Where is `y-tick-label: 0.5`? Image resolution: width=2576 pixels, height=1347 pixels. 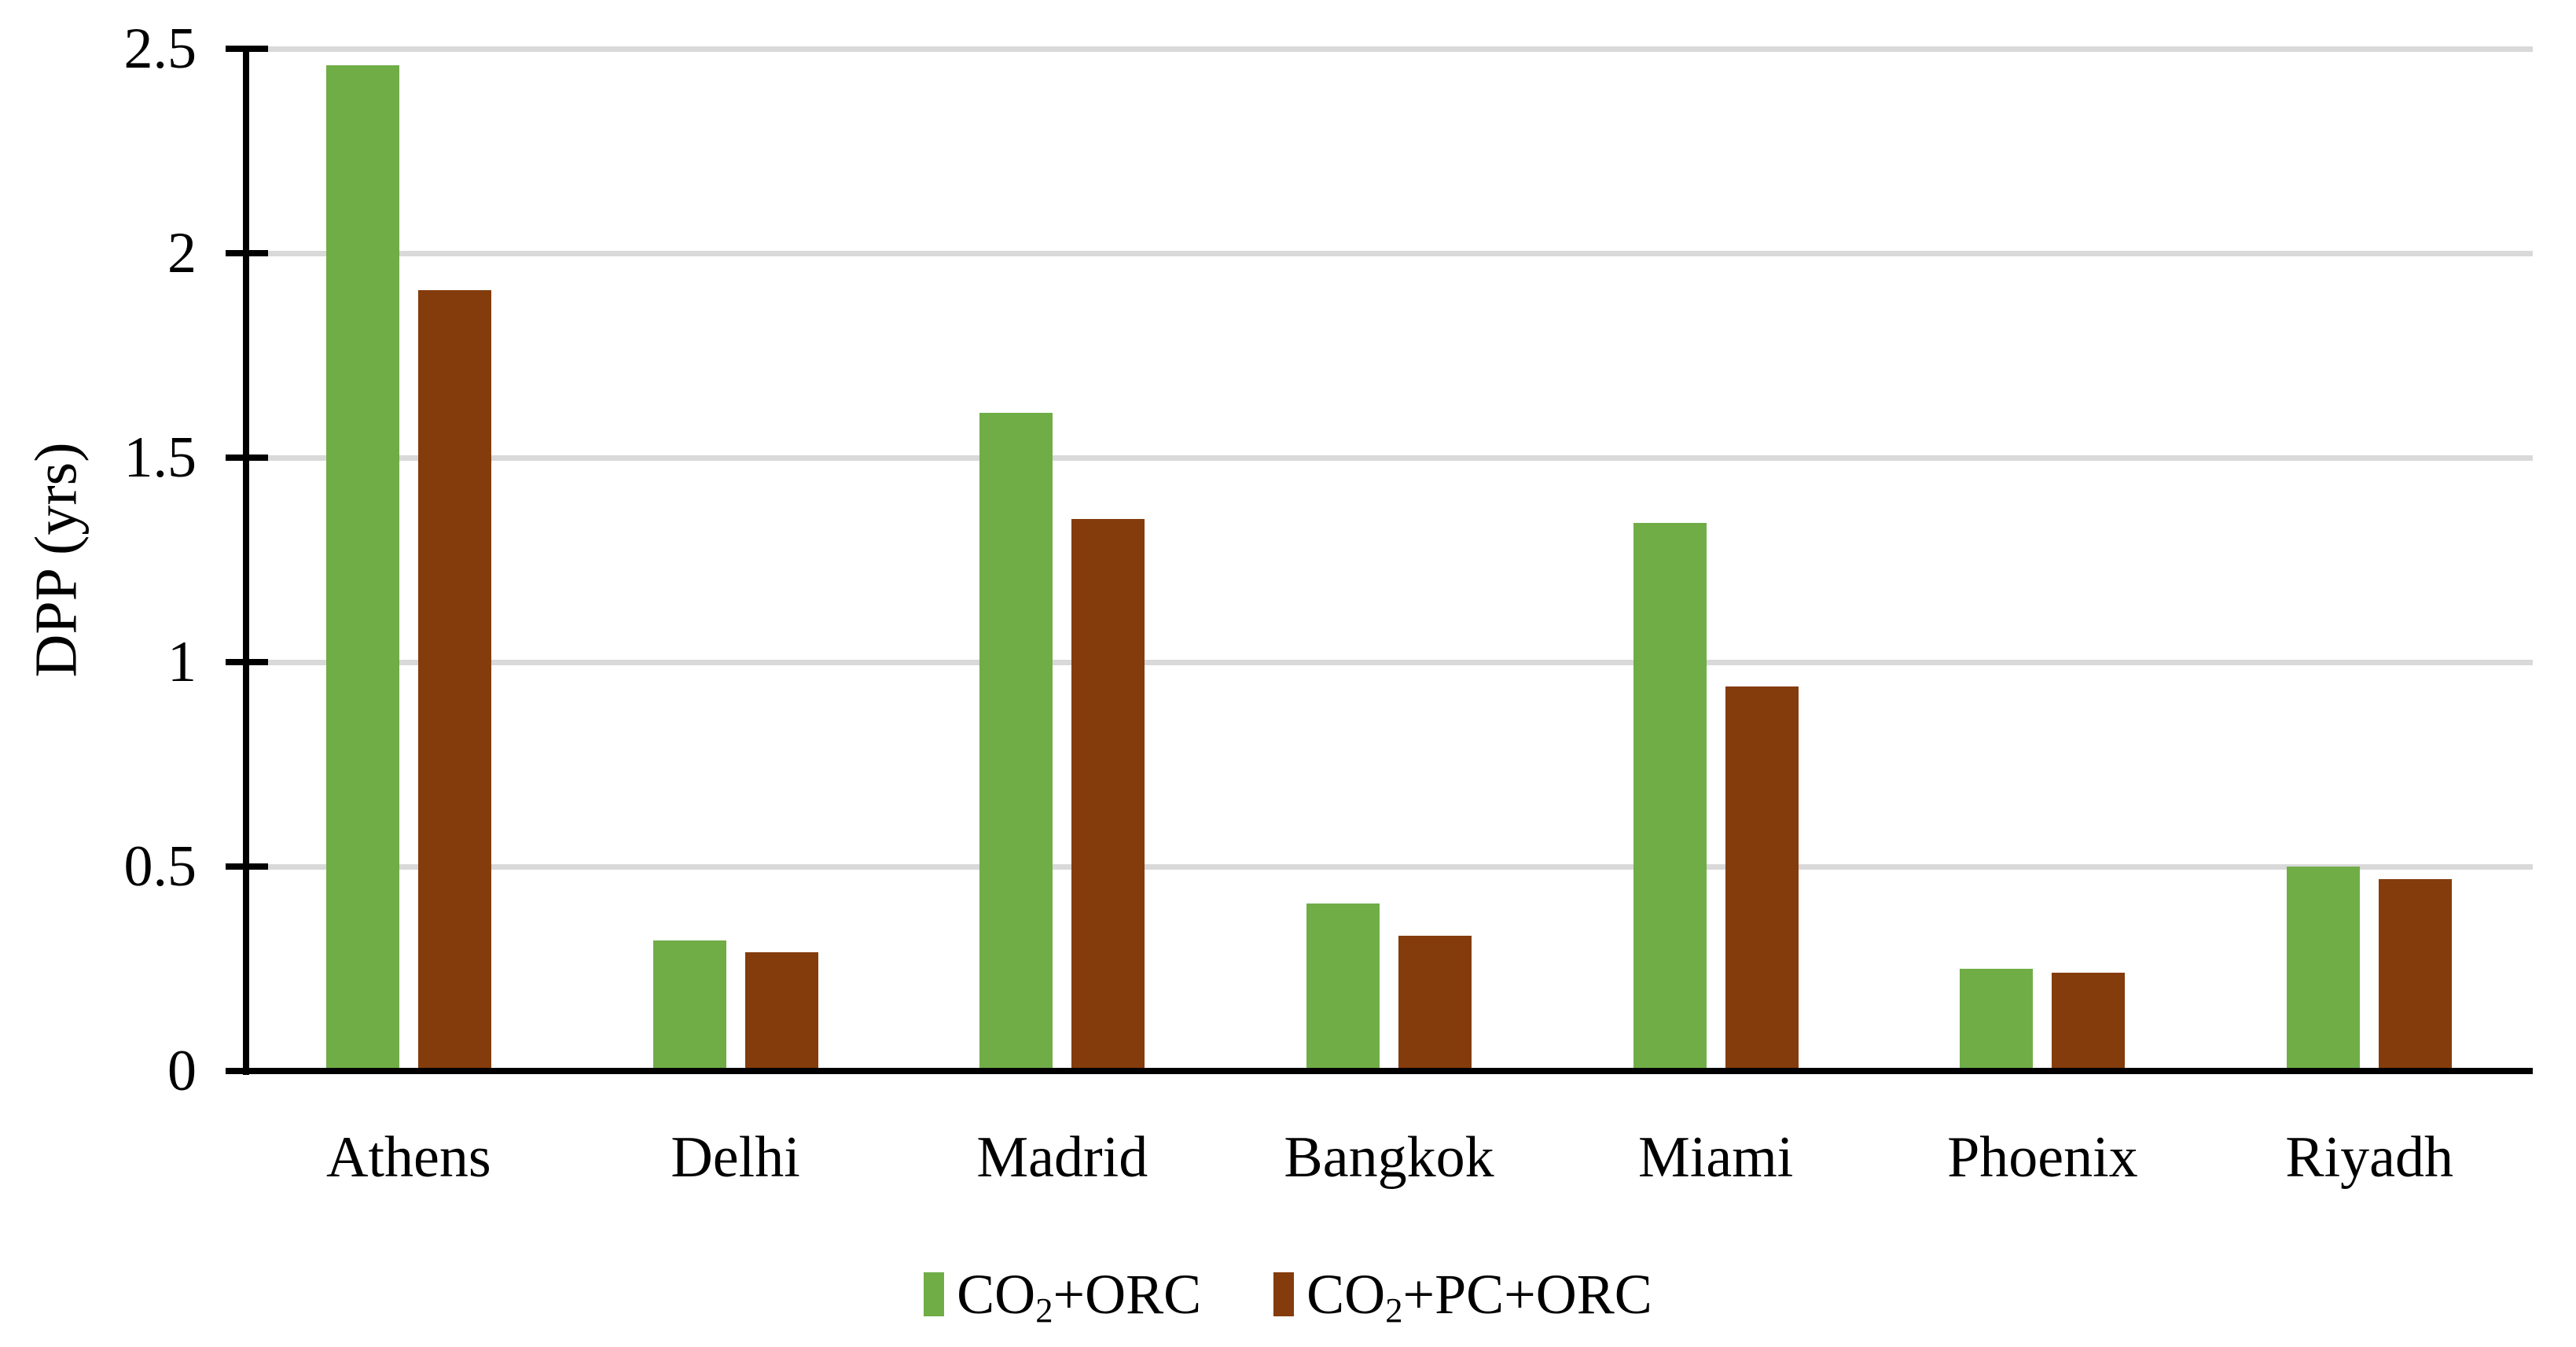 y-tick-label: 0.5 is located at coordinates (160, 867).